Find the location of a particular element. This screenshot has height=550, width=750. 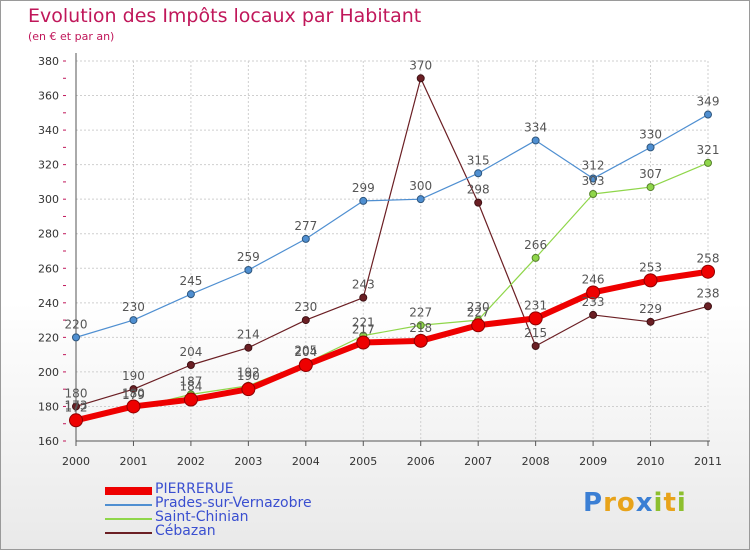

chart-subtitle: (en € et par an) is located at coordinates (71, 36).